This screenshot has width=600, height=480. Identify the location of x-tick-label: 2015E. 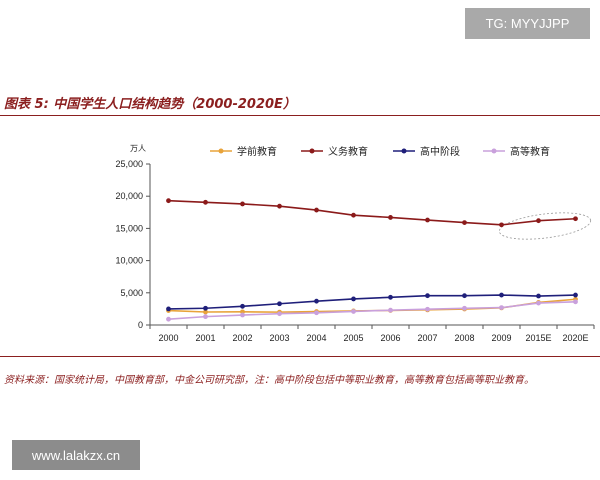
(538, 338).